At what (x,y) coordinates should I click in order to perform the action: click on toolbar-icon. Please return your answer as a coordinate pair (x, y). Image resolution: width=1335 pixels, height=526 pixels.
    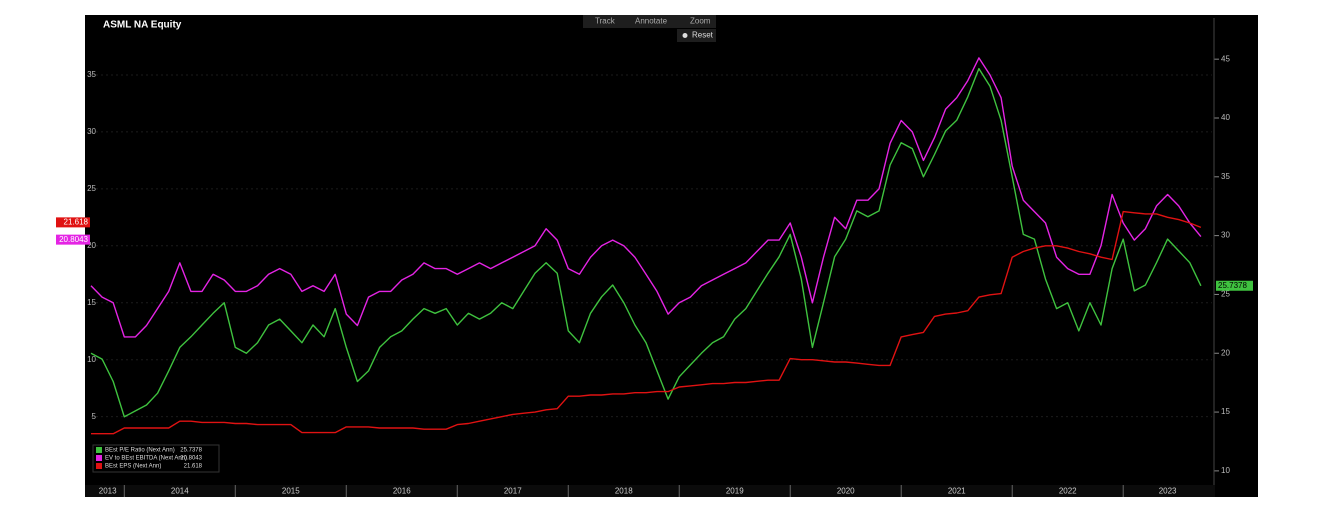
    Looking at the image, I should click on (685, 35).